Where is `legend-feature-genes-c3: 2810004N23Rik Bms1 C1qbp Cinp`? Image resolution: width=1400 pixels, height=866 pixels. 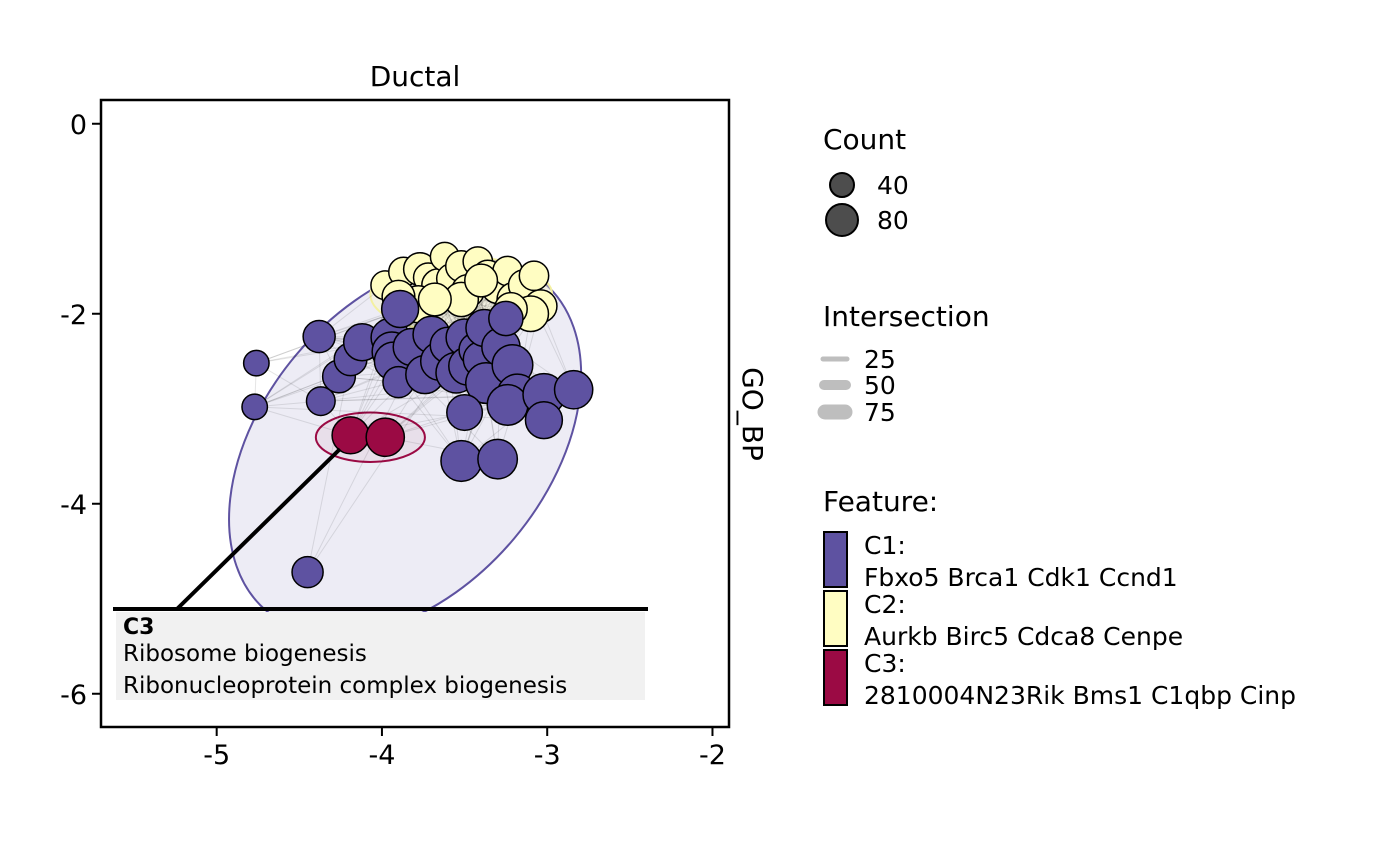 legend-feature-genes-c3: 2810004N23Rik Bms1 C1qbp Cinp is located at coordinates (1080, 695).